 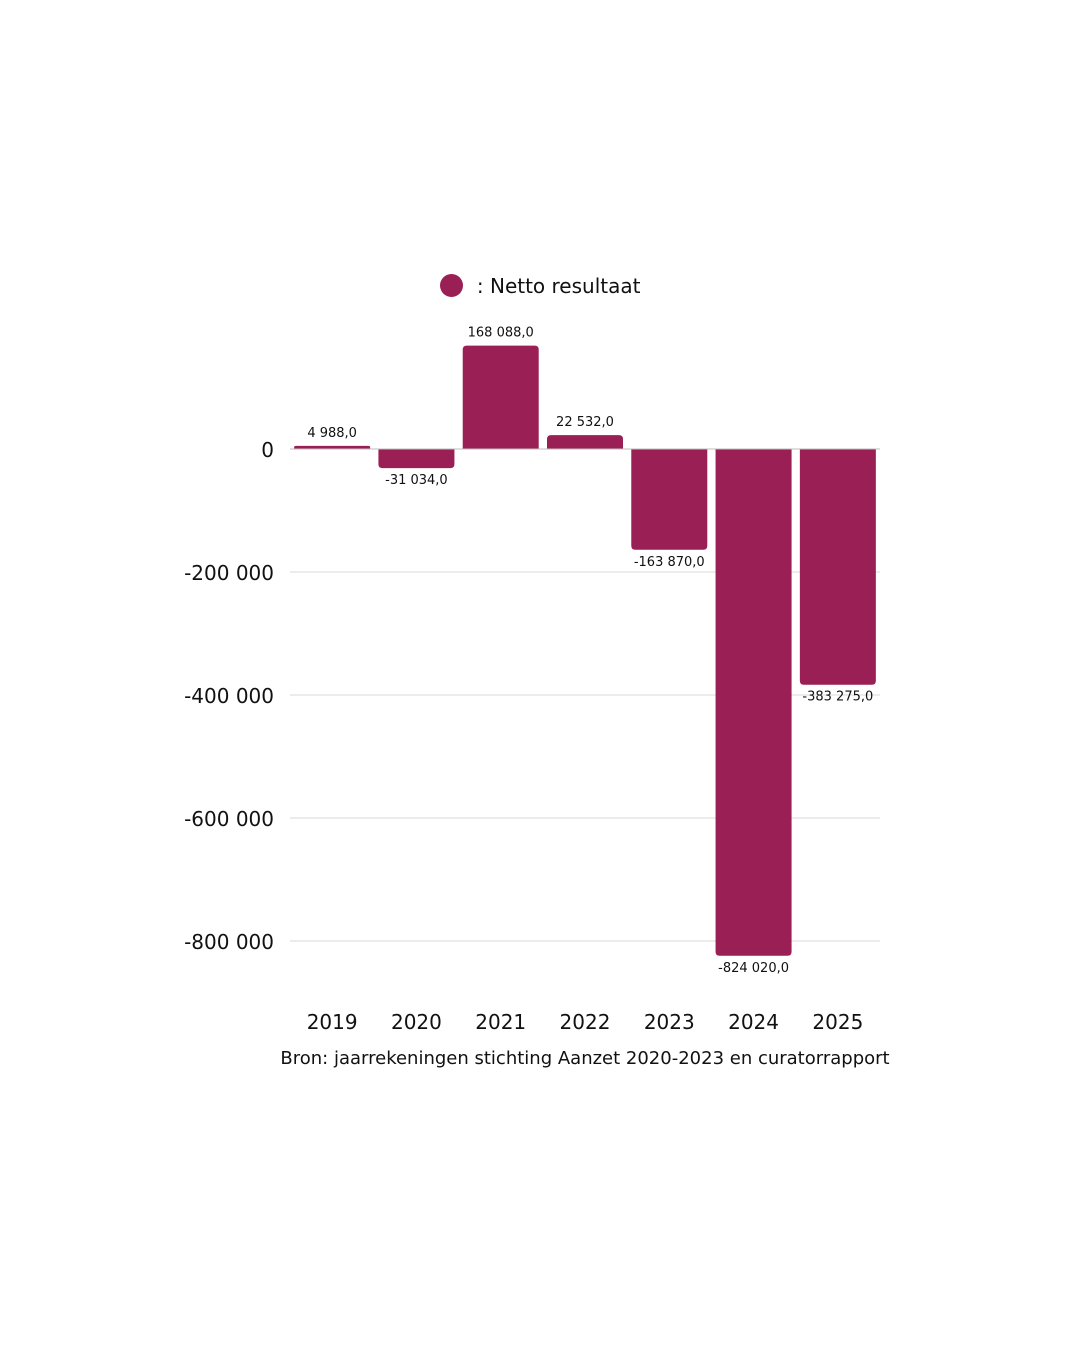 What do you see at coordinates (585, 1022) in the screenshot?
I see `x-tick-label-2022: 2022` at bounding box center [585, 1022].